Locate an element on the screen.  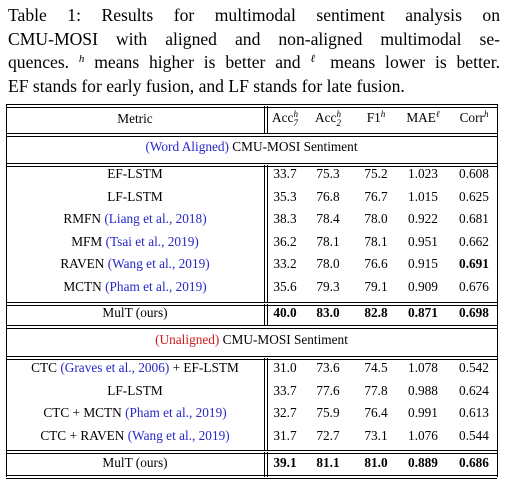
table-row-value: 31.0 is located at coordinates (285, 367).